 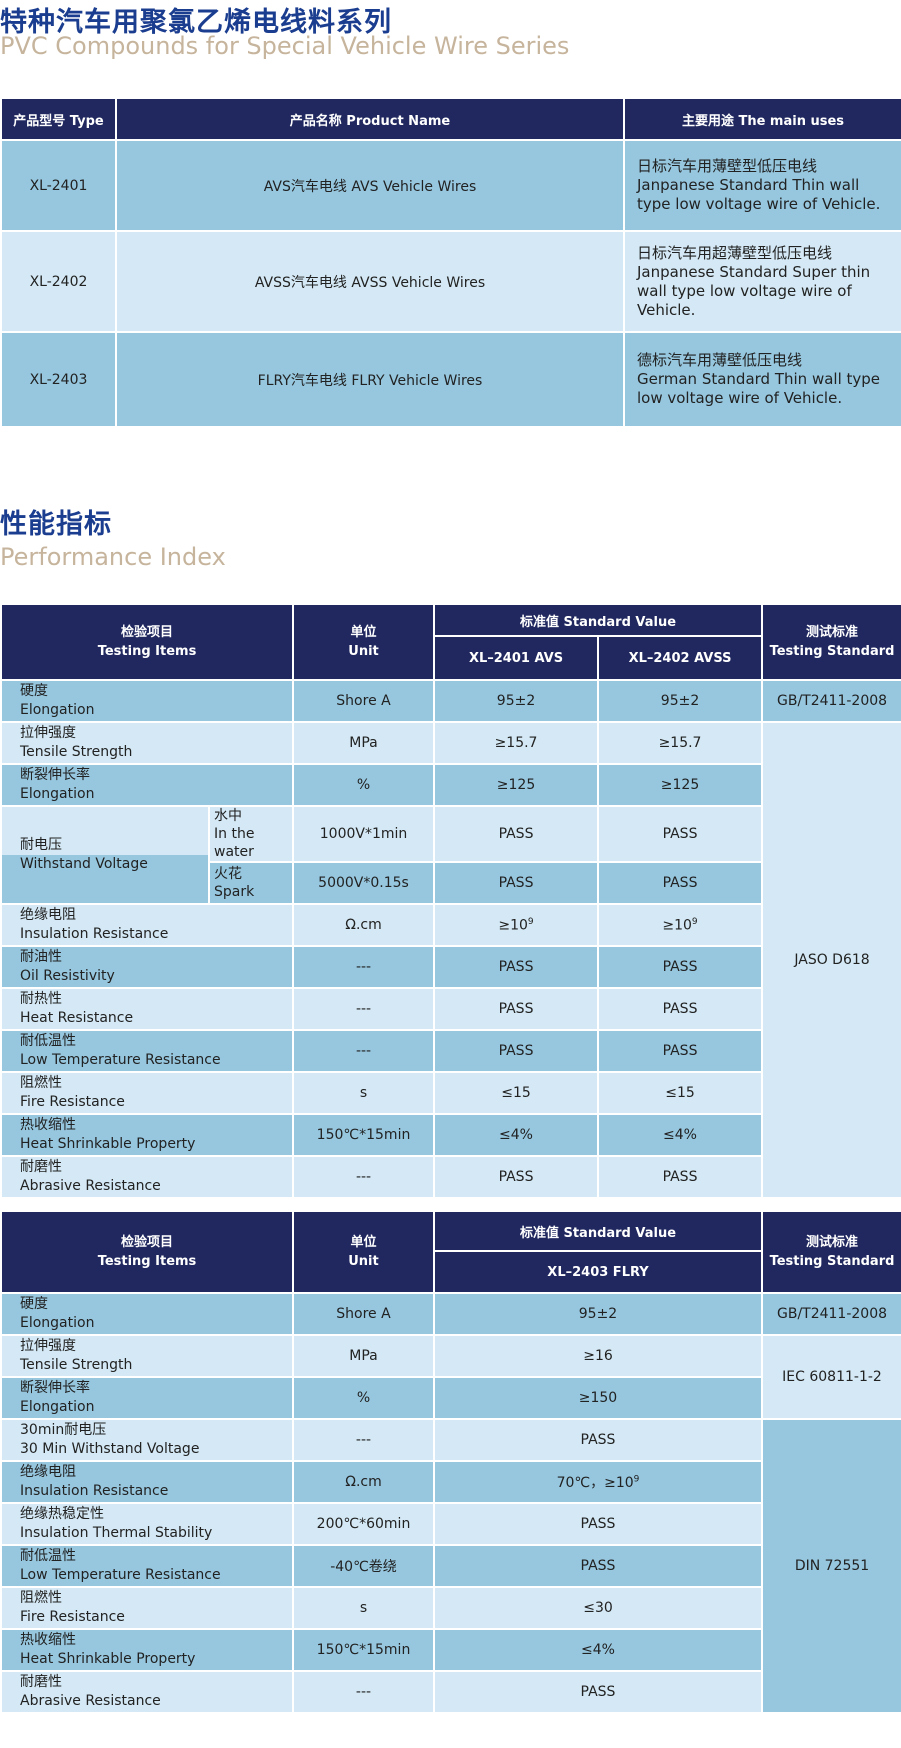 What do you see at coordinates (94, 1491) in the screenshot?
I see `cell-text: Insulation Resistance` at bounding box center [94, 1491].